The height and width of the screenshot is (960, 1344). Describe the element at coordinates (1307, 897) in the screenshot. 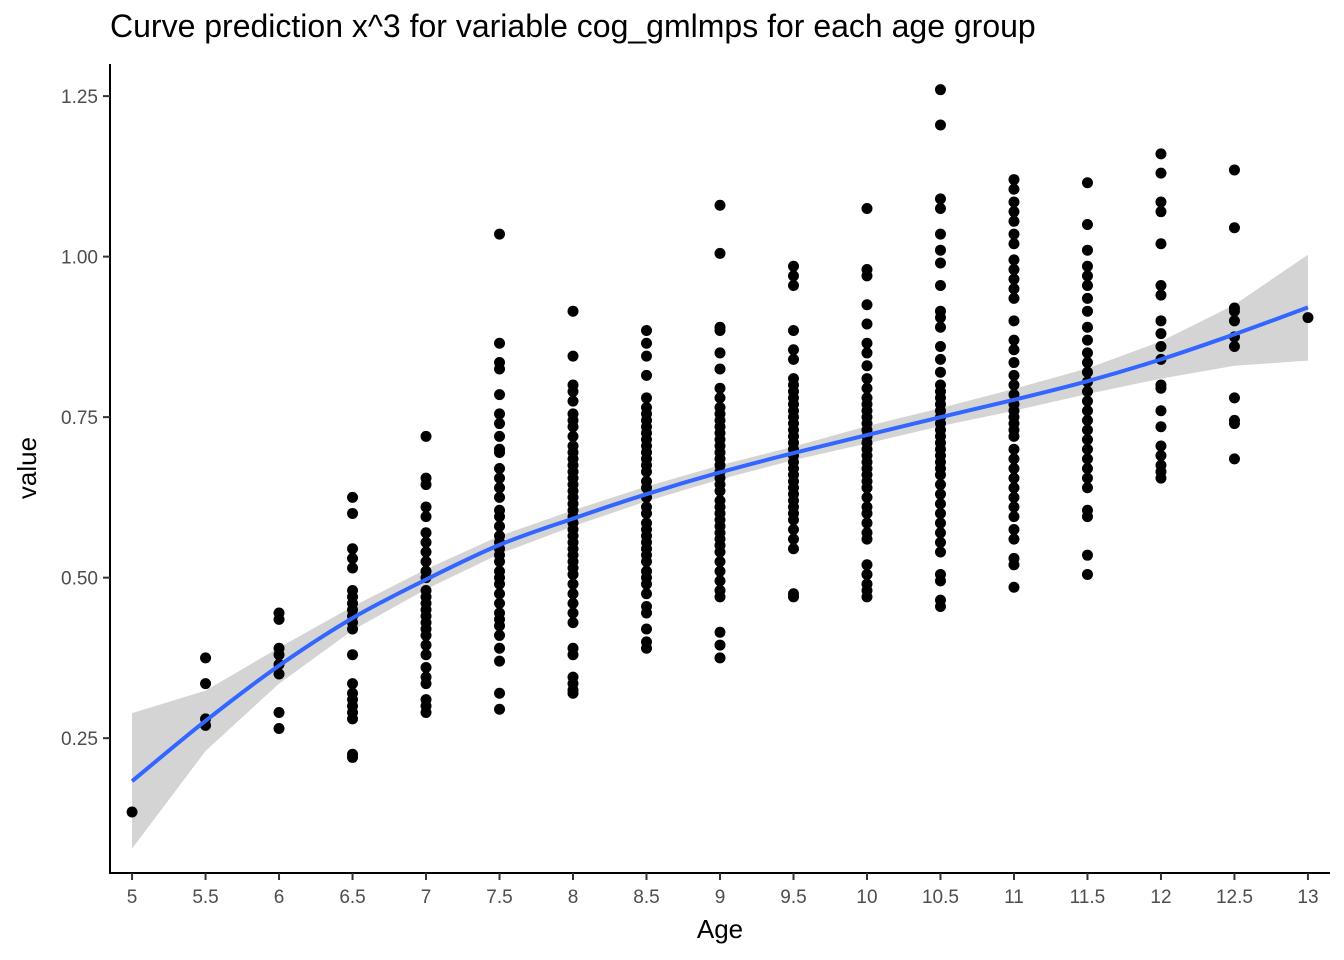

I see `x-tick-label: 13` at that location.